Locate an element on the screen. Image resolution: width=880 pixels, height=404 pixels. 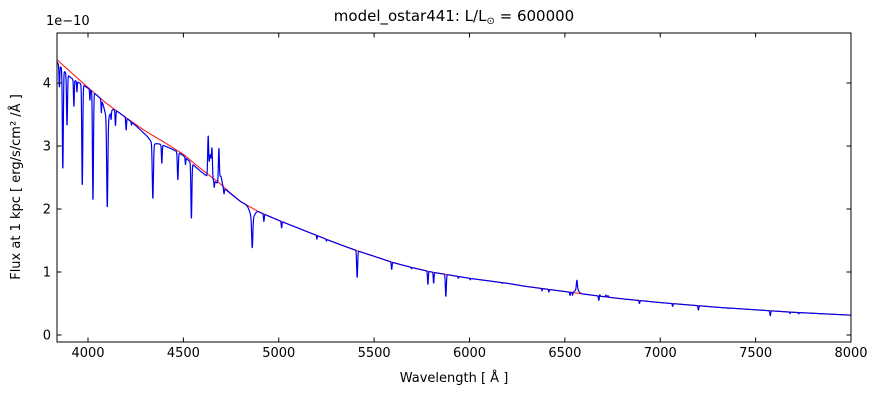
x-tick-labels: 4000 4500 5000 5500 6000 6500 7000 7500 8000 is located at coordinates (469, 353).